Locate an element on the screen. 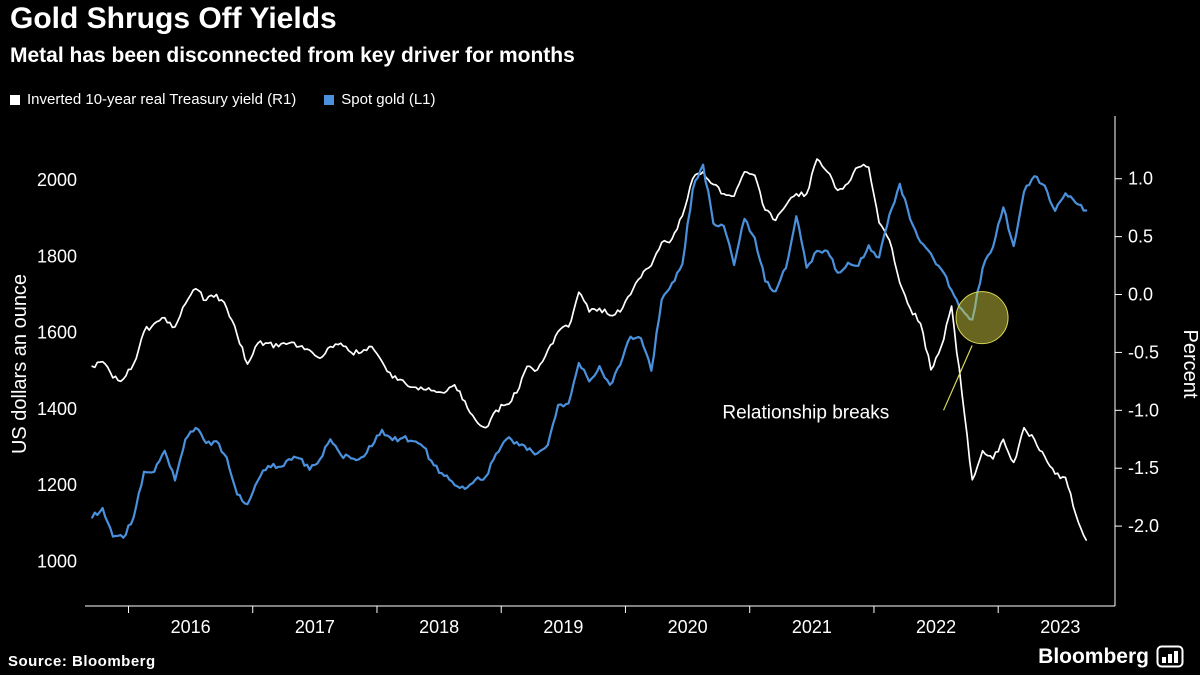 The image size is (1200, 675). bloomberg-logo-text: Bloomberg is located at coordinates (1093, 656).